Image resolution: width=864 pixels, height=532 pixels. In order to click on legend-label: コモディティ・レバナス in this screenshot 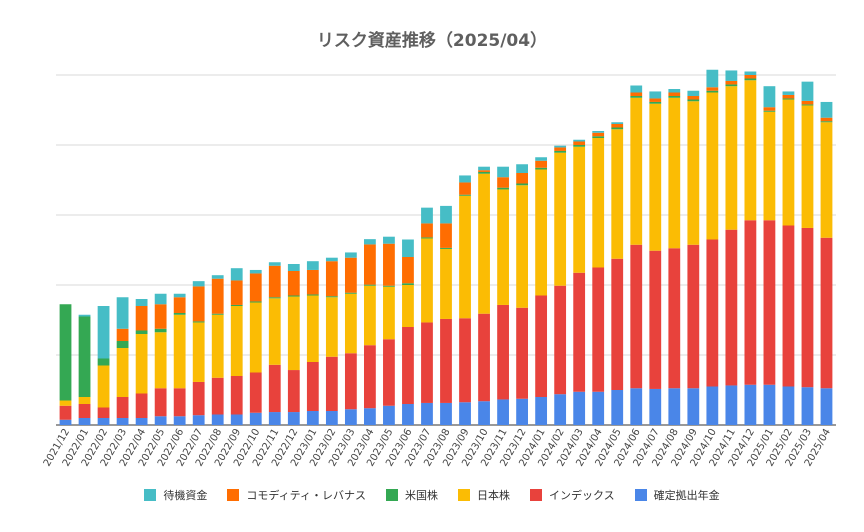, I will do `click(306, 495)`.